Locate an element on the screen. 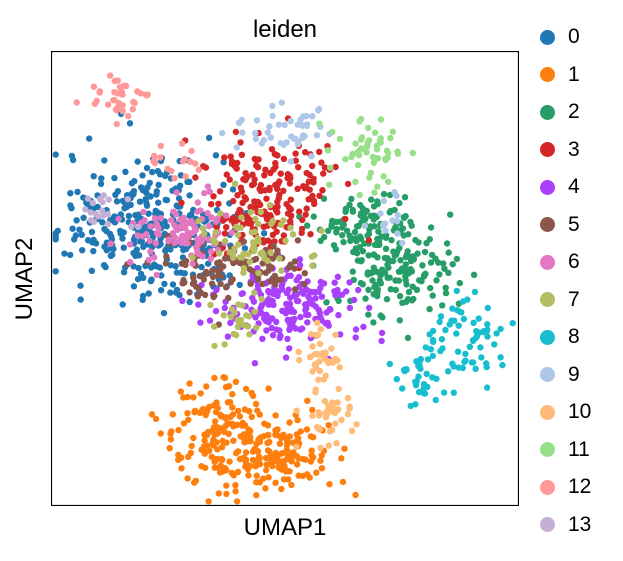 Image resolution: width=623 pixels, height=561 pixels. legend-label-10: 10 is located at coordinates (580, 411).